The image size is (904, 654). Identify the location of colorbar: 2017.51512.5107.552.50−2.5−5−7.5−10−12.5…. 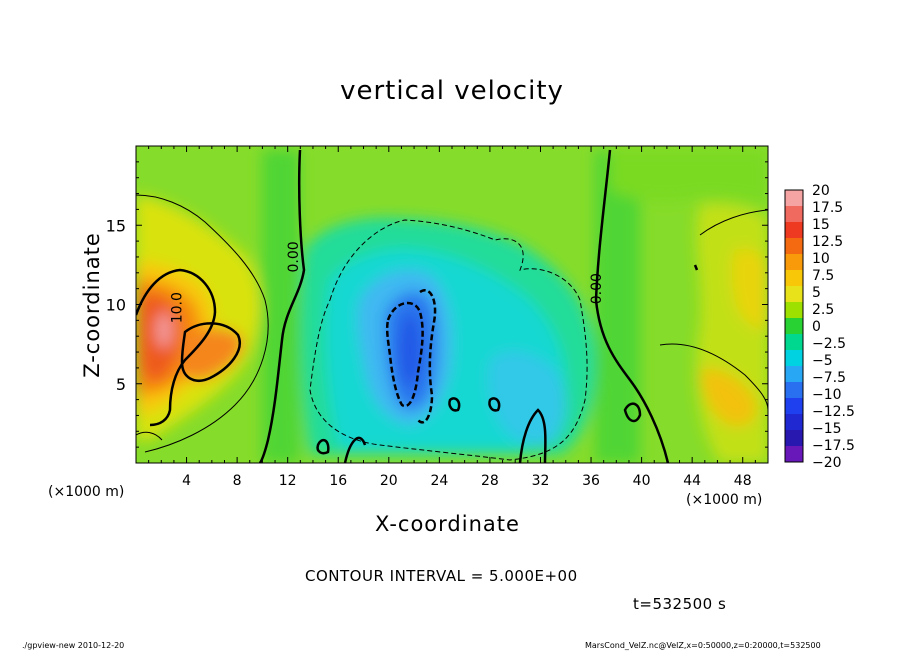
(819, 327).